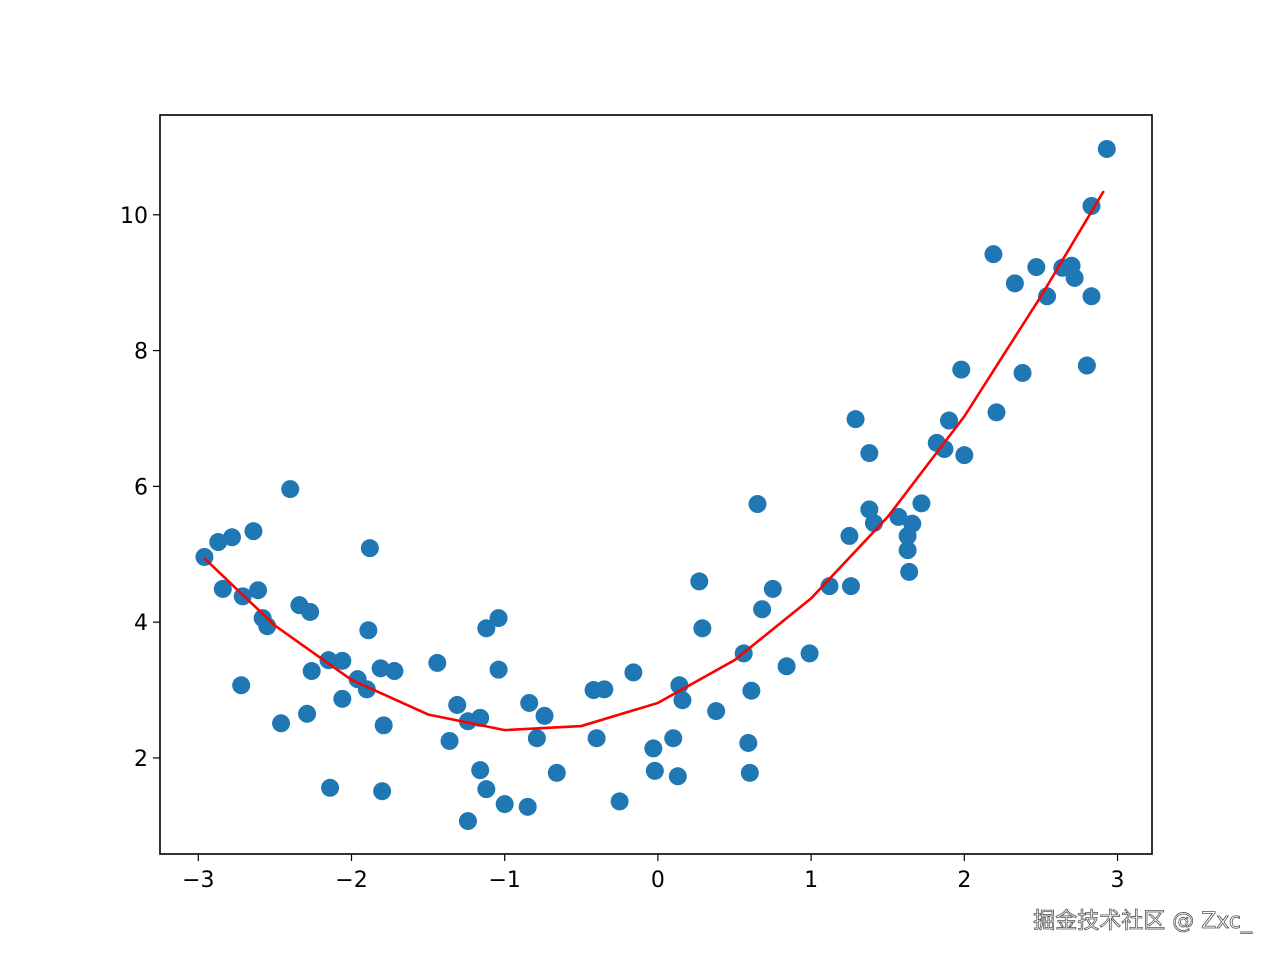  I want to click on y-tick-label: 10, so click(134, 216).